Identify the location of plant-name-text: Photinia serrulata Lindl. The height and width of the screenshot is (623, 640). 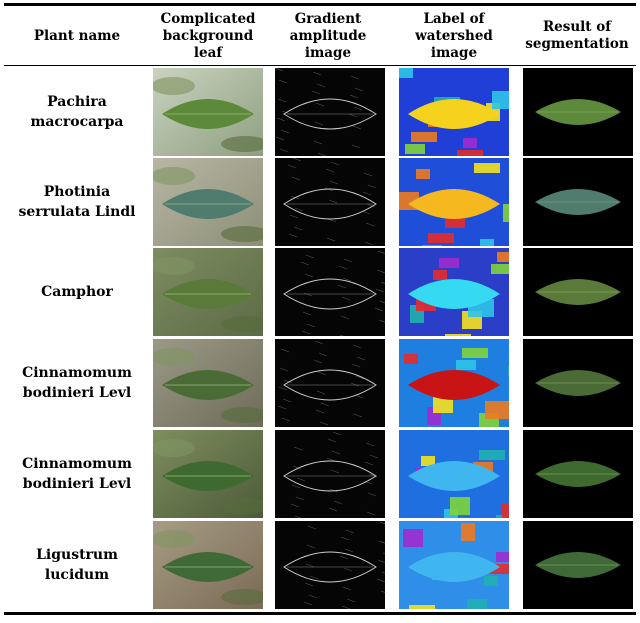
(77, 202).